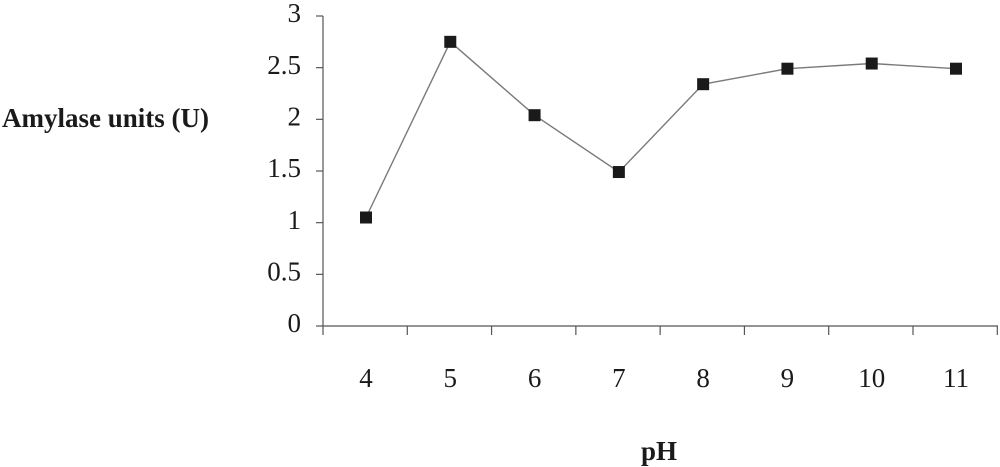 The width and height of the screenshot is (1000, 467). Describe the element at coordinates (619, 378) in the screenshot. I see `x-tick-label: 7` at that location.